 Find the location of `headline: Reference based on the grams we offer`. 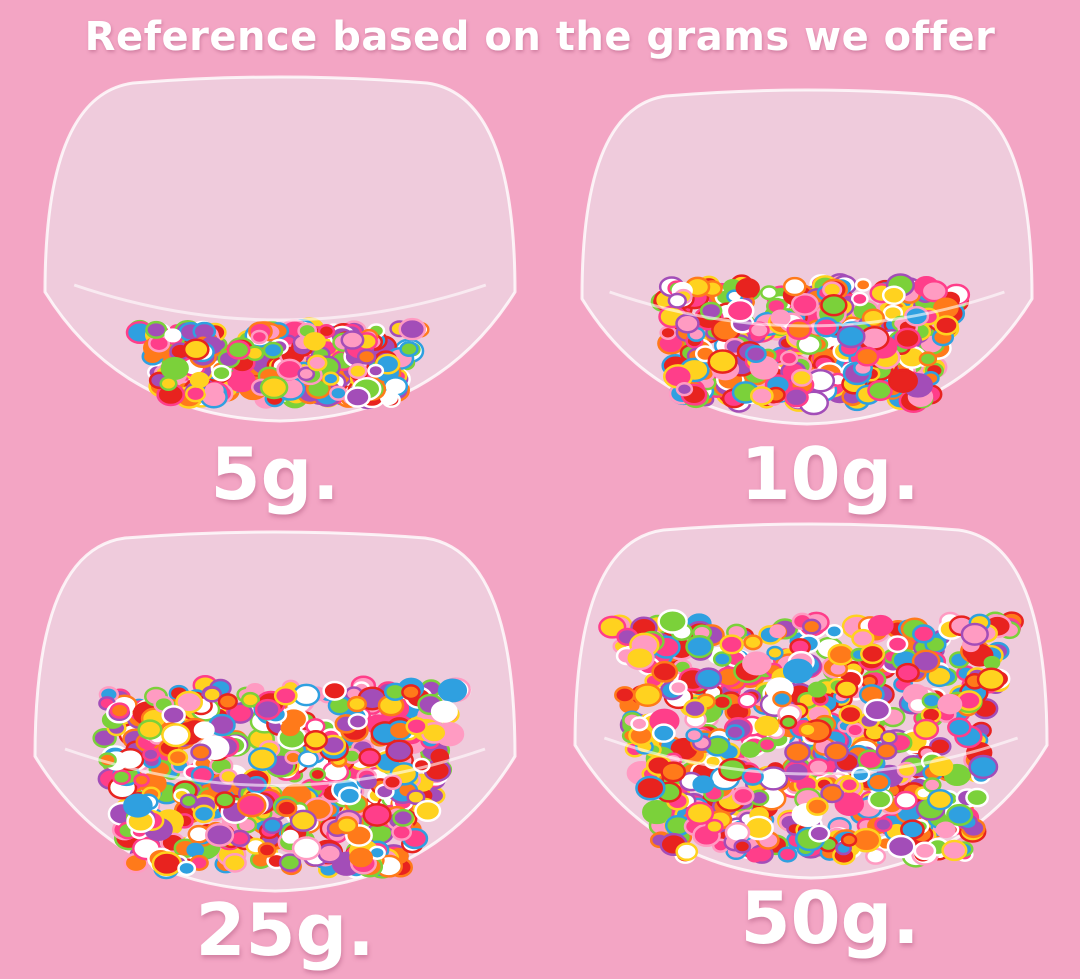

headline: Reference based on the grams we offer is located at coordinates (540, 37).